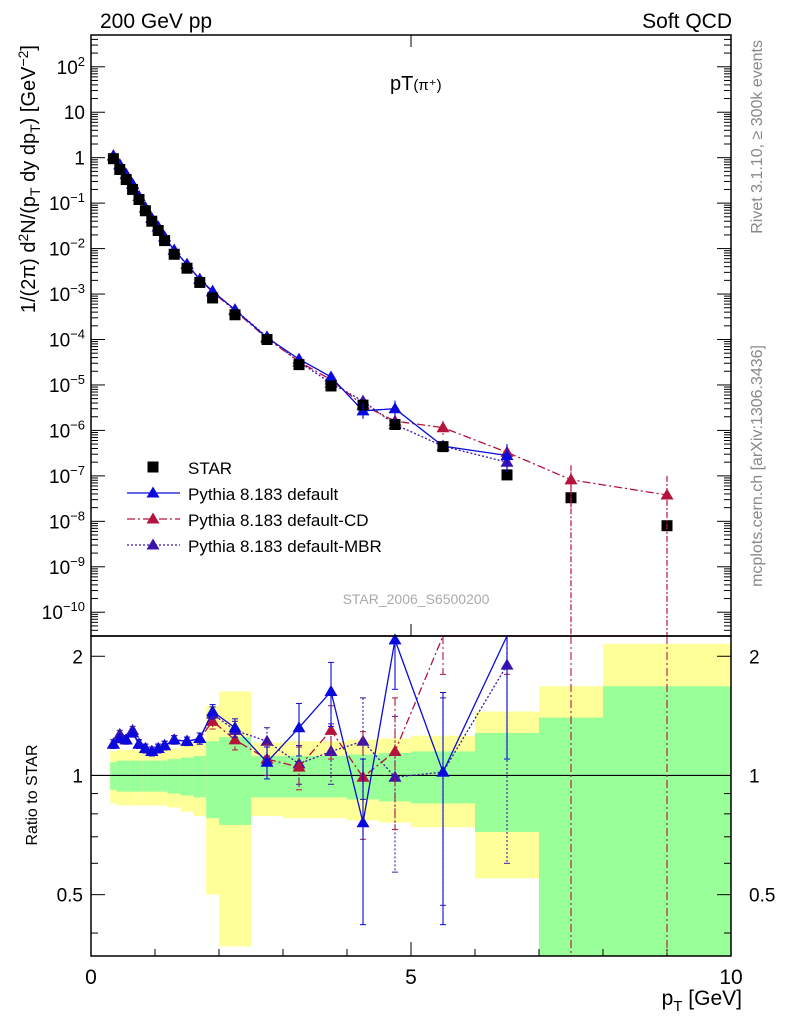 Image resolution: width=786 pixels, height=1024 pixels. Describe the element at coordinates (156, 21) in the screenshot. I see `header-left: 200 GeV pp` at that location.